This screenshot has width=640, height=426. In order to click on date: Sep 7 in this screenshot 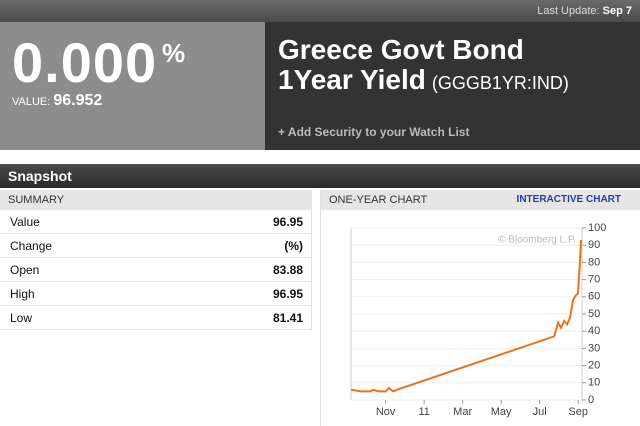, I will do `click(617, 11)`.